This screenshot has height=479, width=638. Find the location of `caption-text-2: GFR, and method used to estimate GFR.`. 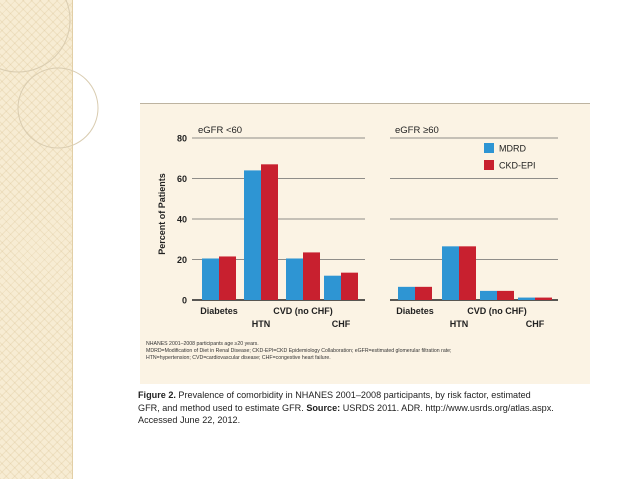

caption-text-2: GFR, and method used to estimate GFR. is located at coordinates (222, 407).